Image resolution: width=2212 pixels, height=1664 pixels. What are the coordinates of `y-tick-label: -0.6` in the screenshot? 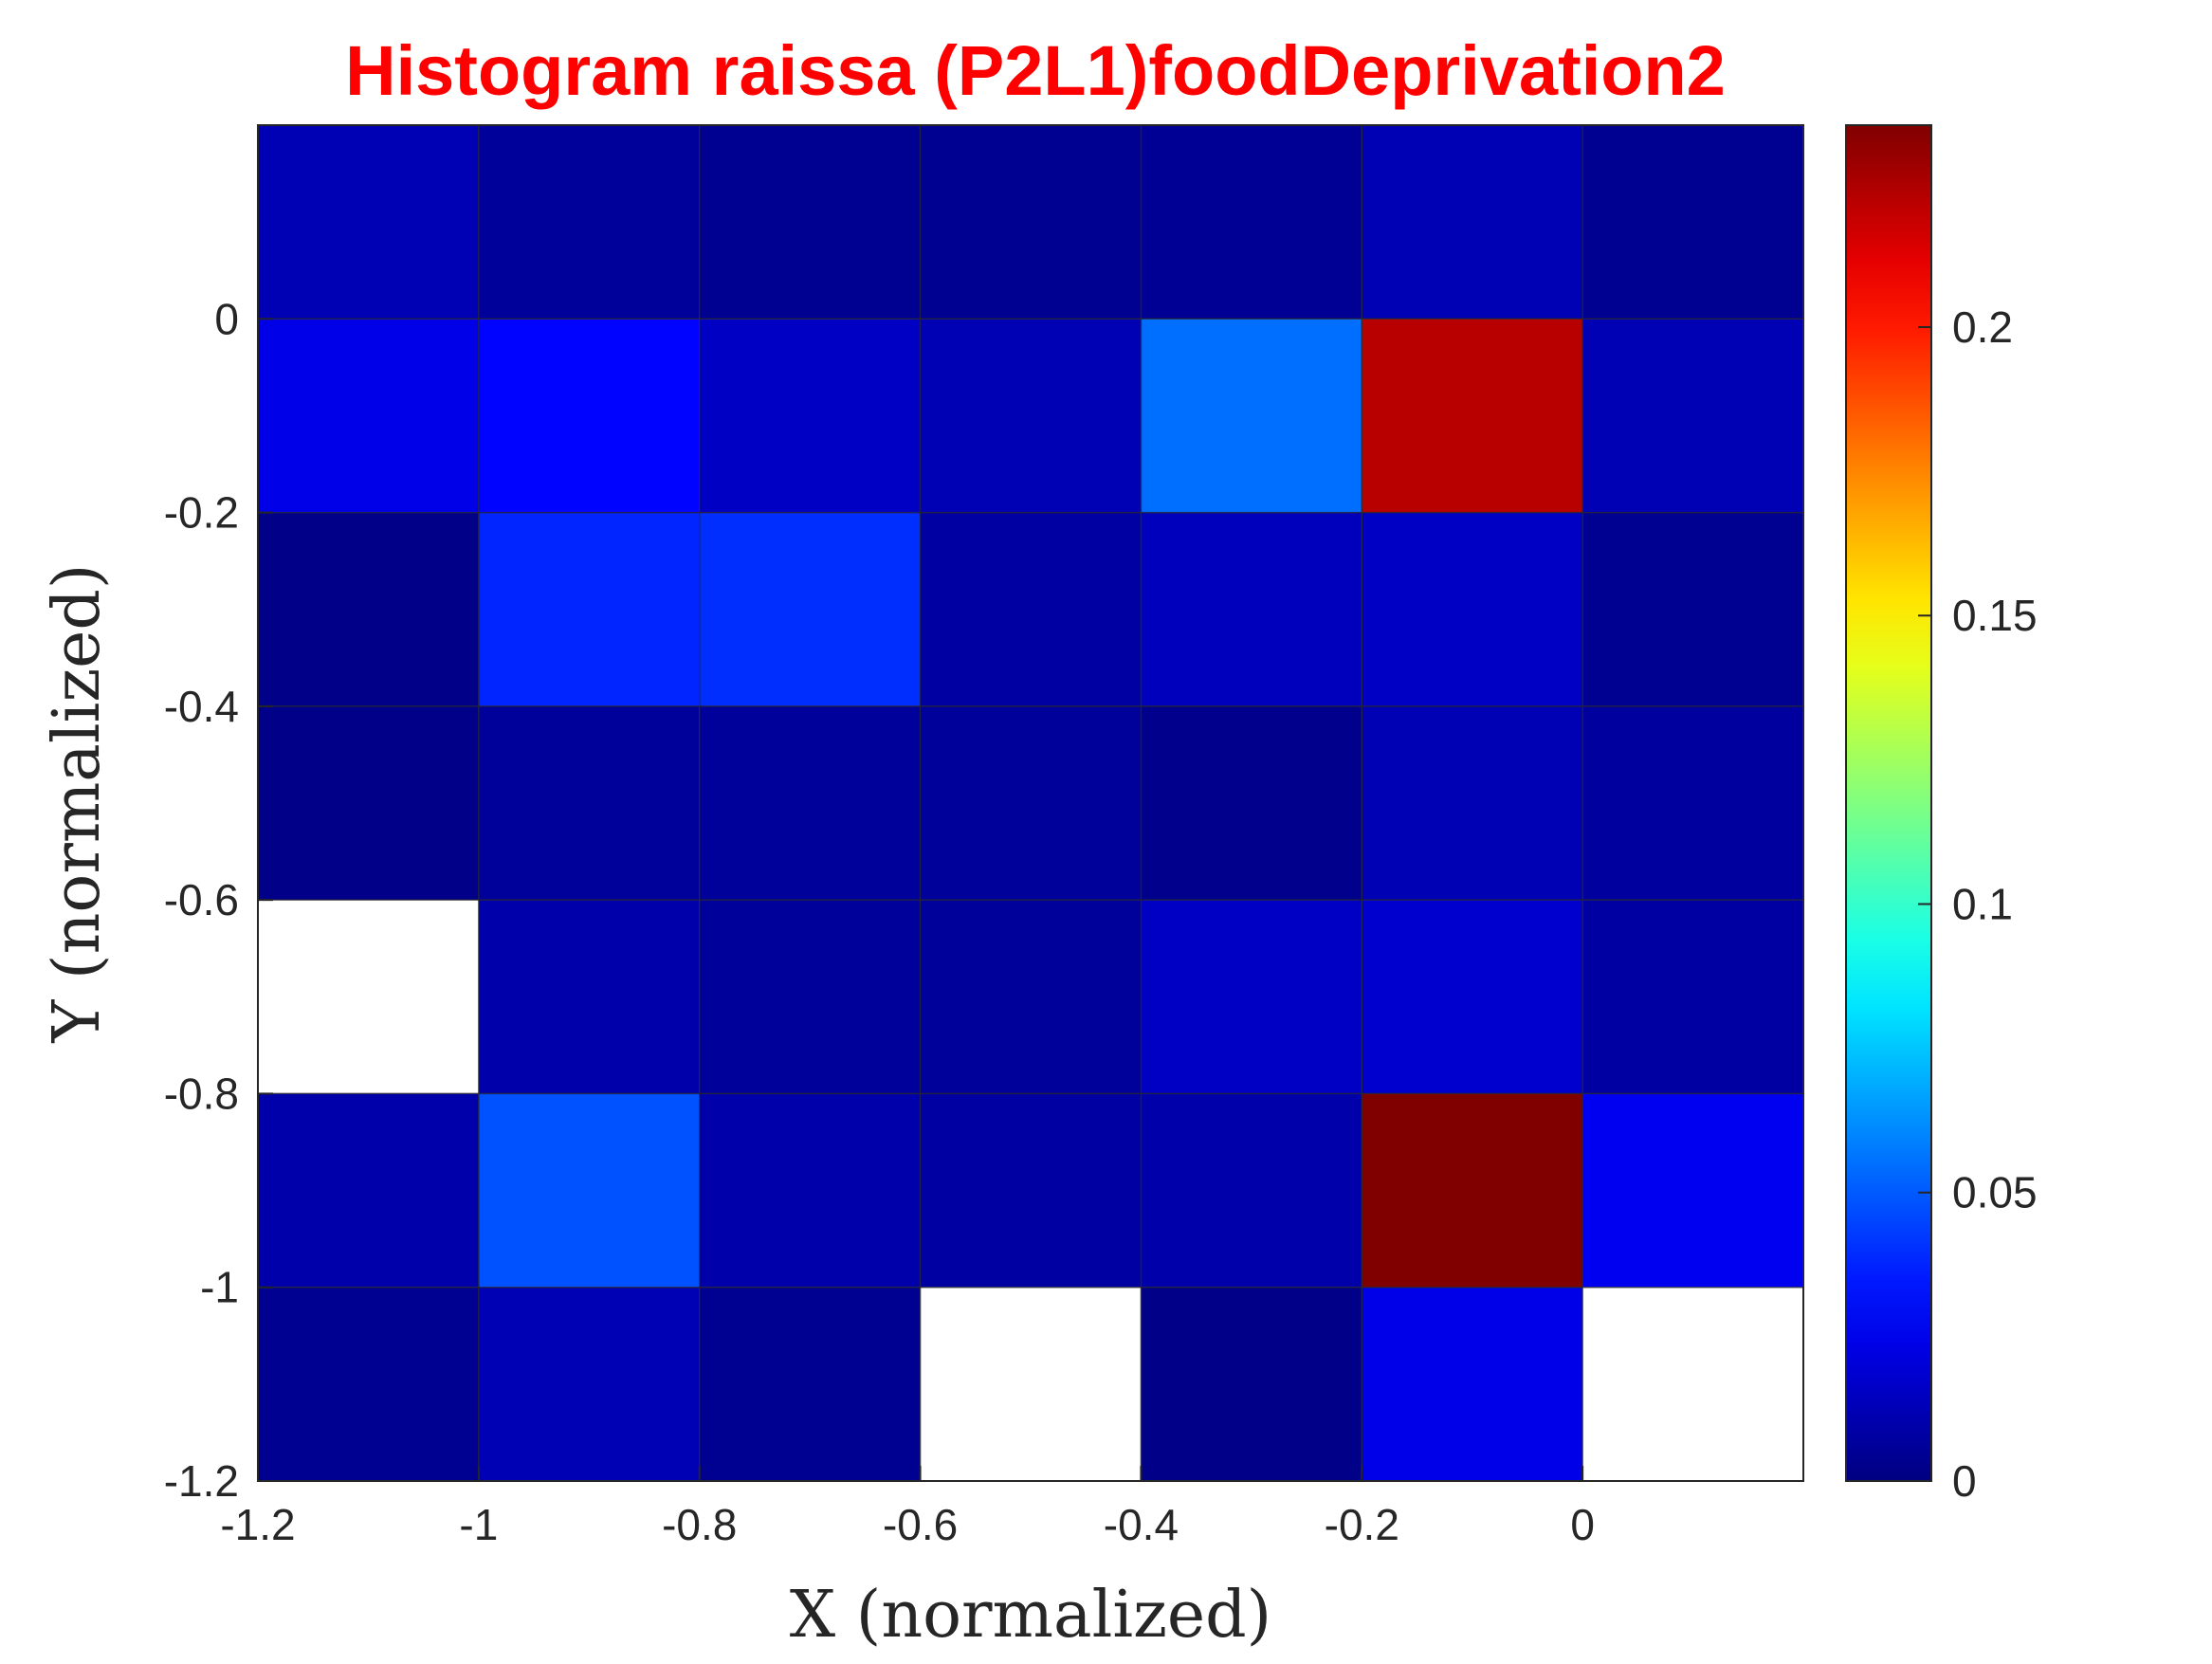 It's located at (201, 899).